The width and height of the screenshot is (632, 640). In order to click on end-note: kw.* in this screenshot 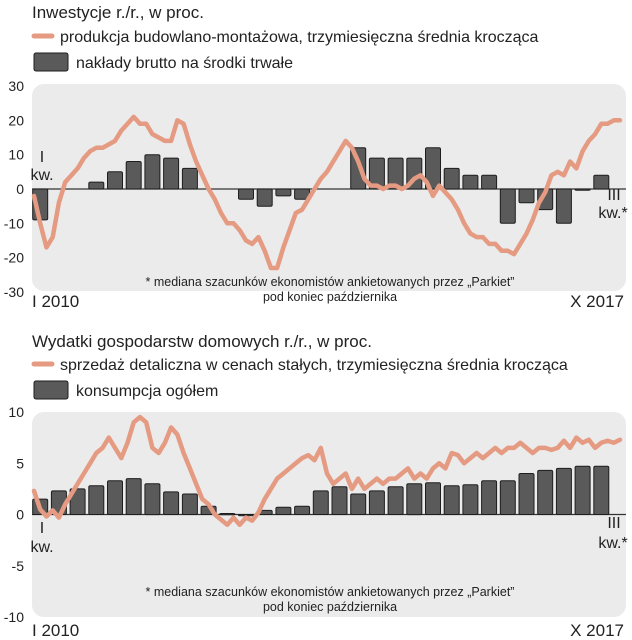, I will do `click(612, 543)`.